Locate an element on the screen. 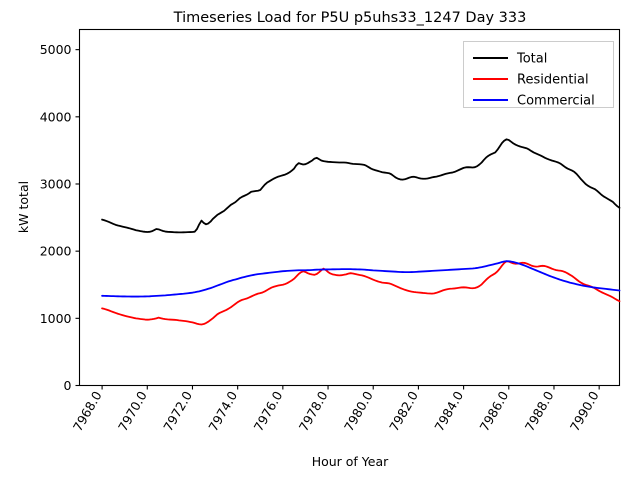 This screenshot has height=480, width=640. chart-legend: Total Residential Commercial is located at coordinates (538, 75).